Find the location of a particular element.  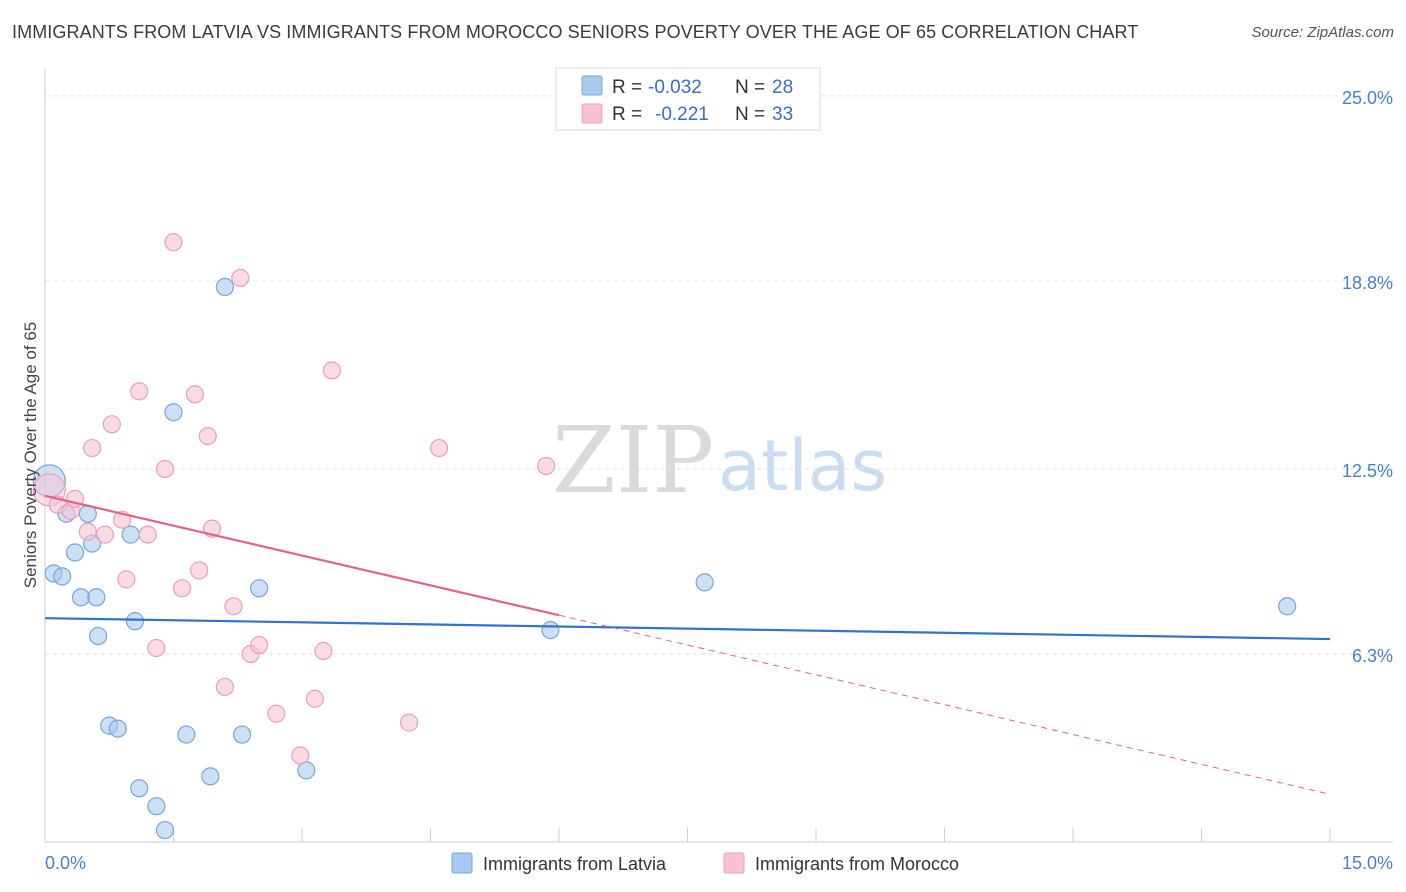

source-credit: Source: ZipAtlas.com is located at coordinates (1322, 32).